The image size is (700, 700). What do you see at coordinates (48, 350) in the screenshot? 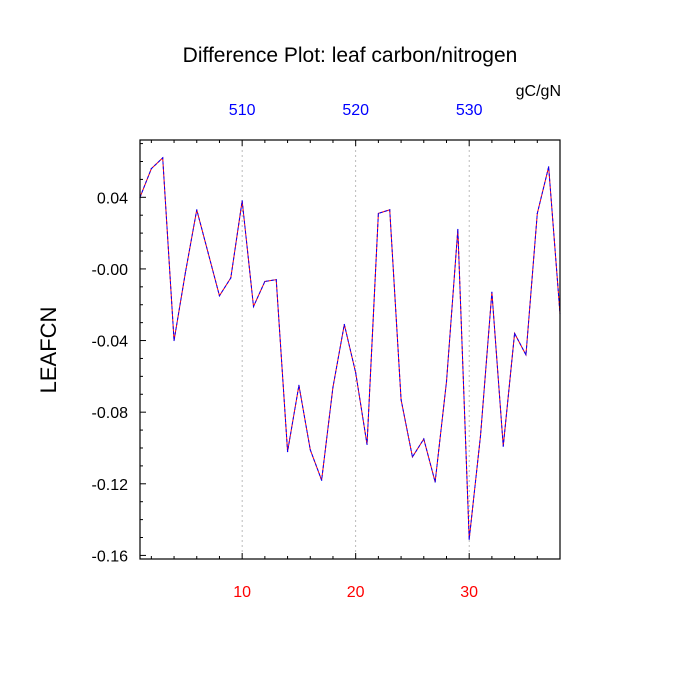
I see `y-axis-label: LEAFCN` at bounding box center [48, 350].